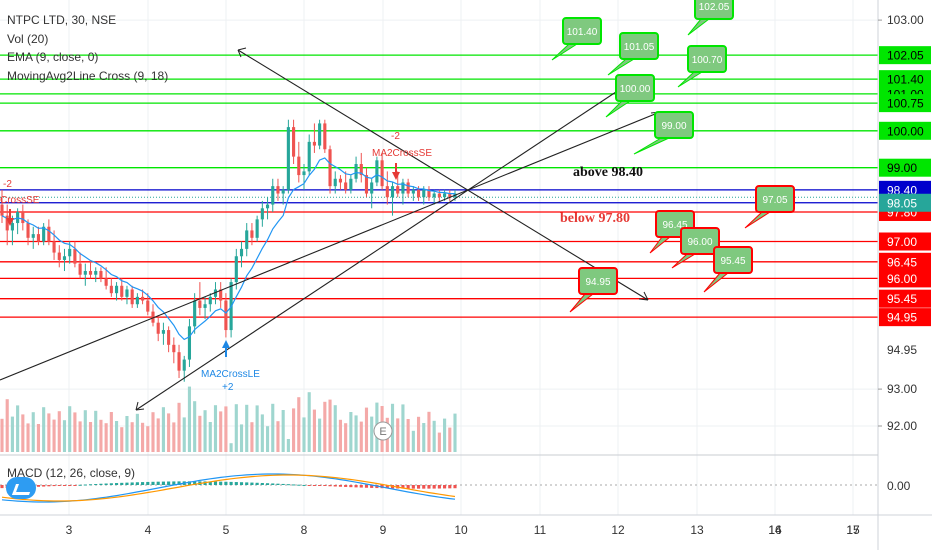  I want to click on x-tick-label: 15, so click(853, 530).